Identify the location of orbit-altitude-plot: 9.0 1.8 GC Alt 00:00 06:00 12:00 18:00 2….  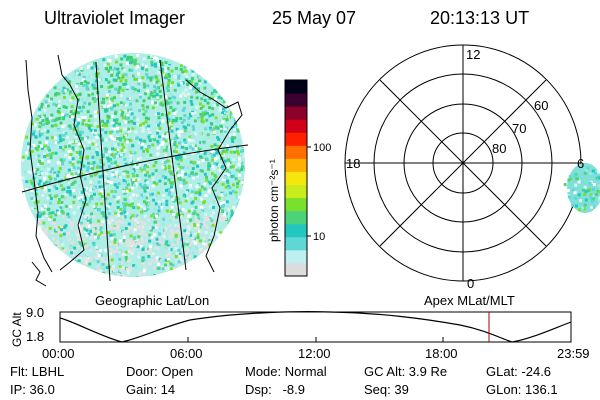
(300, 333).